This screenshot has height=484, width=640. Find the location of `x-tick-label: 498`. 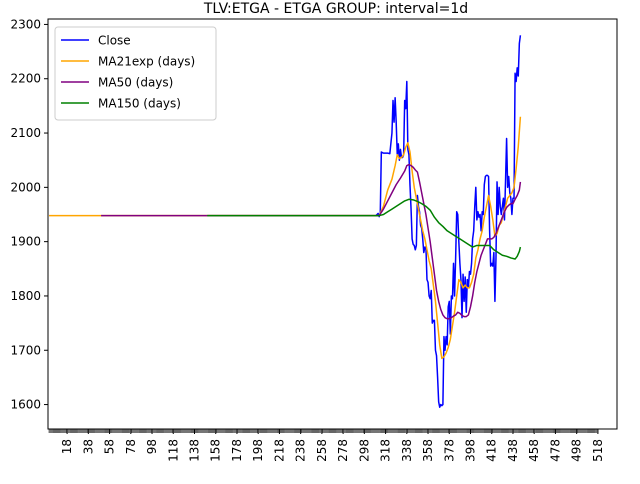

x-tick-label: 498 is located at coordinates (577, 450).